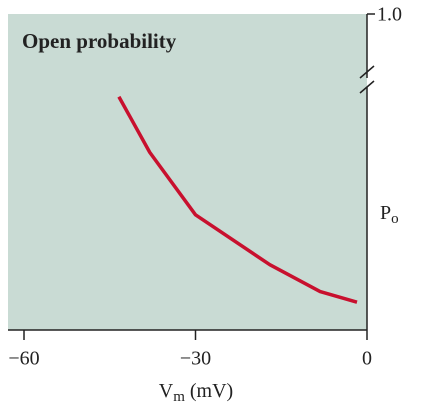 The width and height of the screenshot is (421, 419). What do you see at coordinates (23, 359) in the screenshot?
I see `x-tick-label: −60` at bounding box center [23, 359].